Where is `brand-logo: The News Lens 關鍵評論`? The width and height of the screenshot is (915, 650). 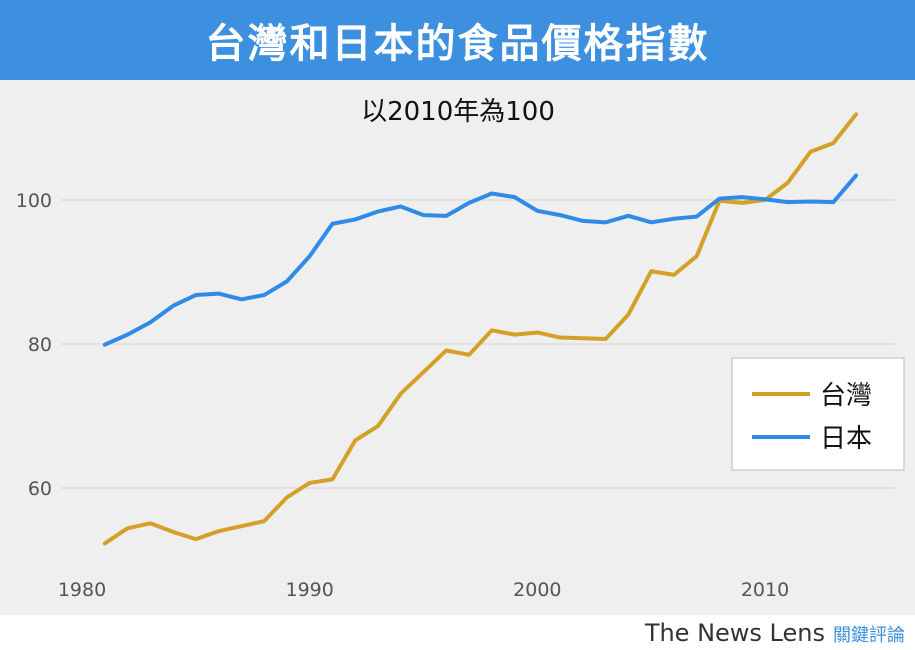
brand-logo: The News Lens 關鍵評論 is located at coordinates (775, 633).